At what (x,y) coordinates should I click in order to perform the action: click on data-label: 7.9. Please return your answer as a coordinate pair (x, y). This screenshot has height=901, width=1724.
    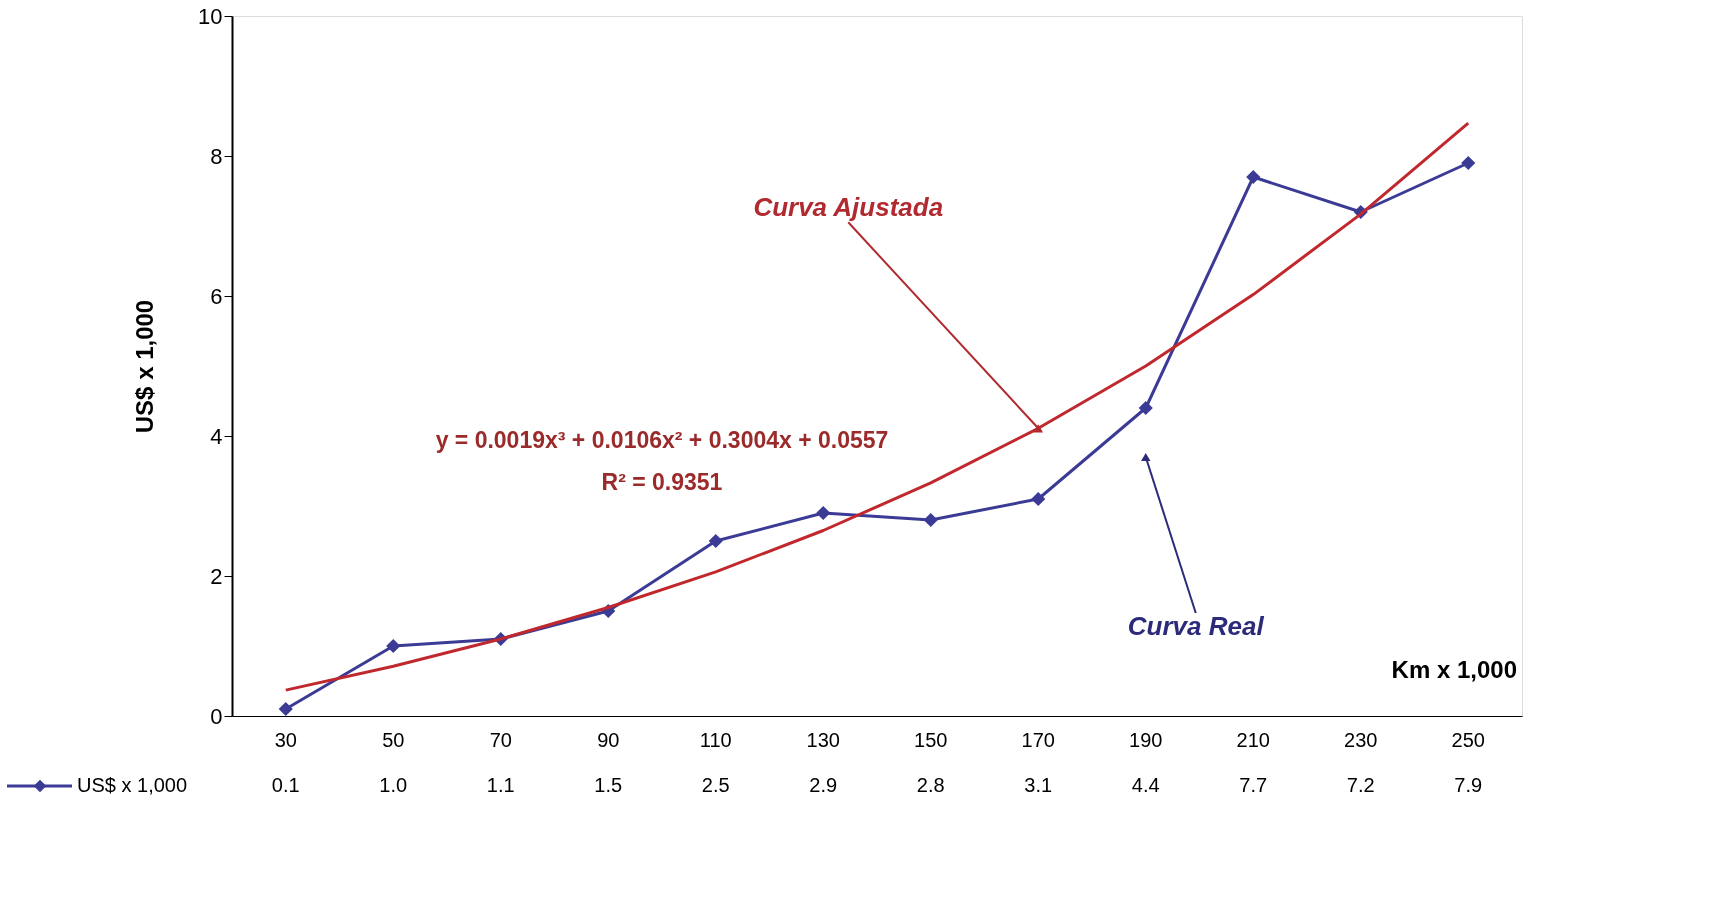
    Looking at the image, I should click on (1468, 785).